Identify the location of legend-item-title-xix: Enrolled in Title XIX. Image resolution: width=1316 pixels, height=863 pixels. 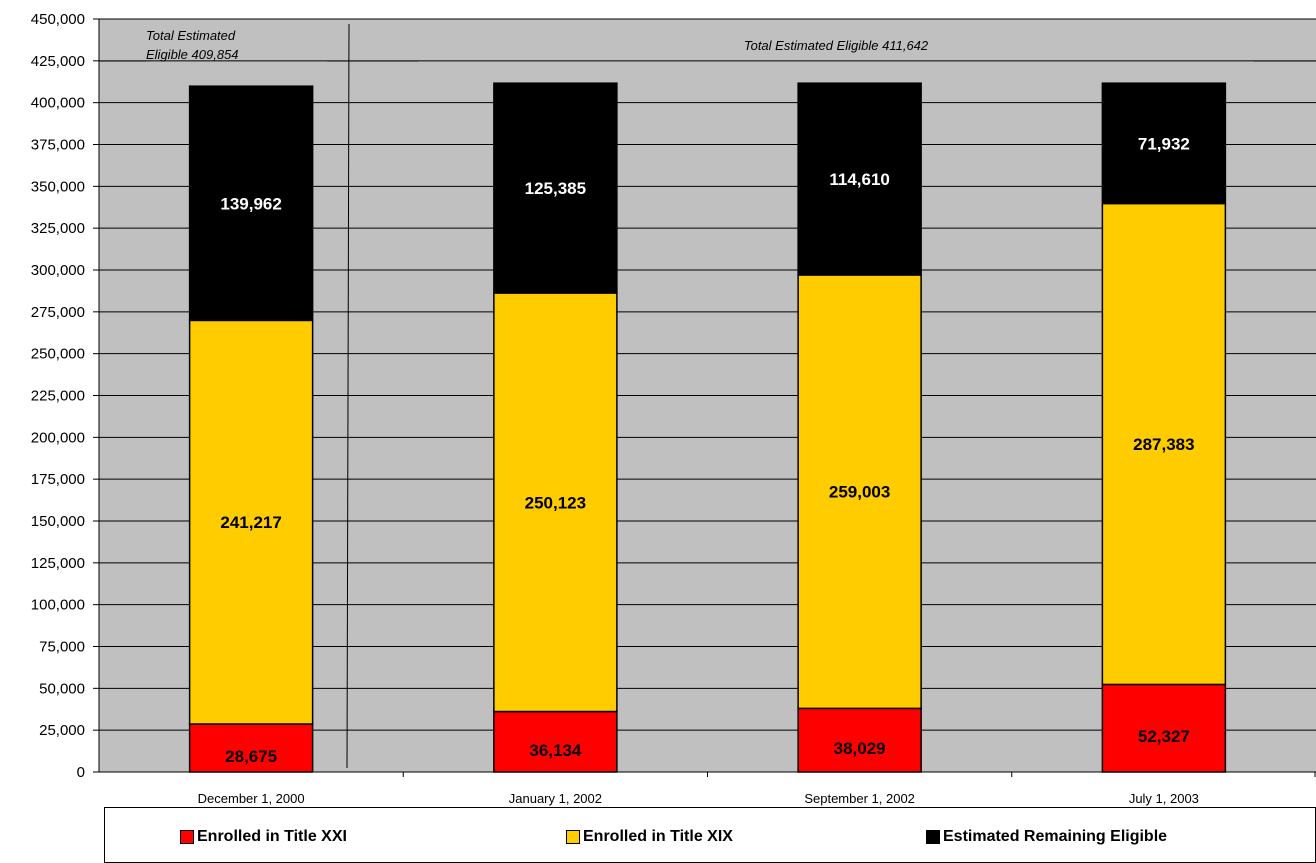
(649, 837).